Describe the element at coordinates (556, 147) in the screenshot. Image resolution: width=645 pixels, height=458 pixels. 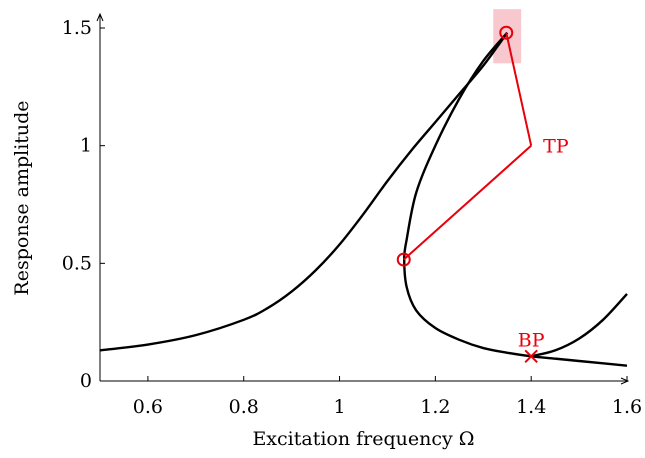
I see `annotation-label-tp: TP` at that location.